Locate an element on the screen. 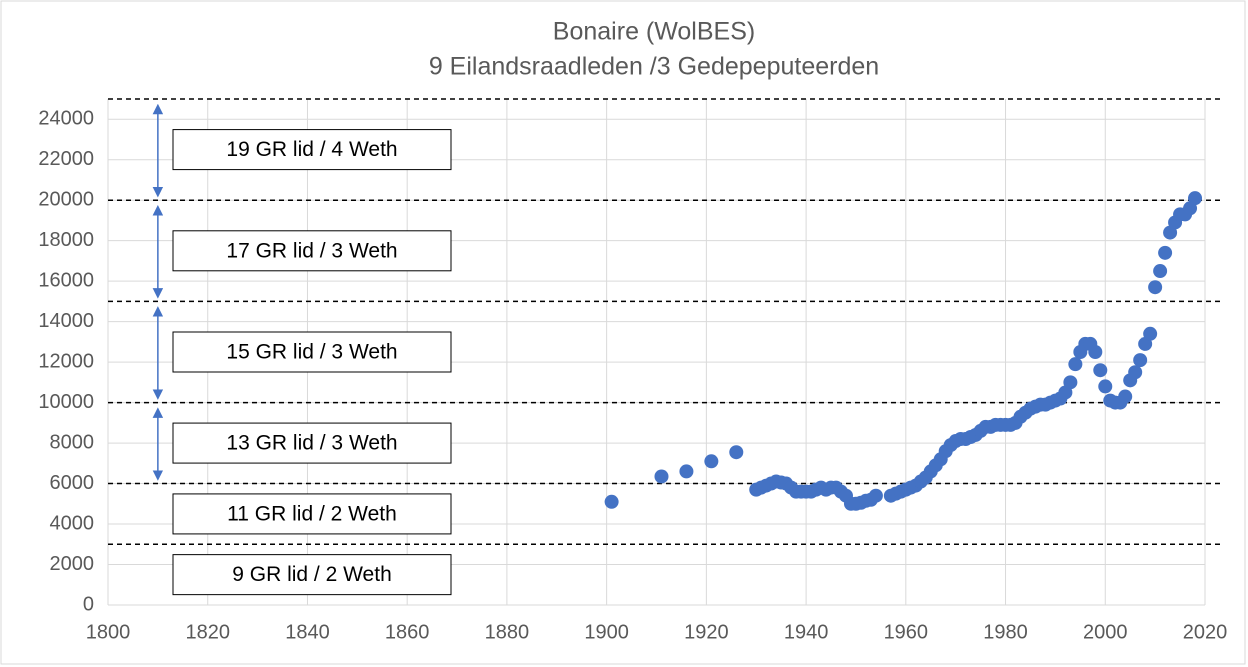 The height and width of the screenshot is (667, 1248). x-tick-label: 1960 is located at coordinates (906, 632).